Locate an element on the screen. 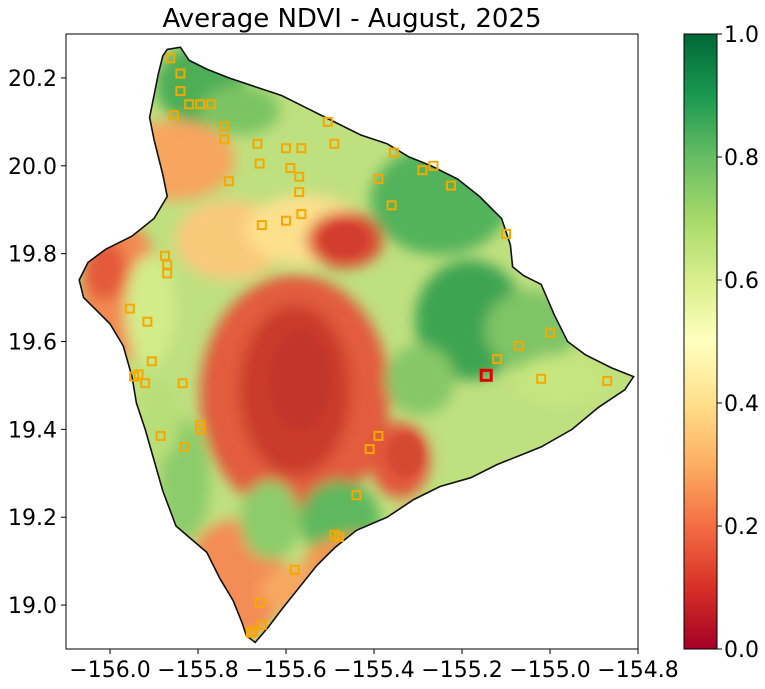  y-tick-label: 19.8 is located at coordinates (32, 255).